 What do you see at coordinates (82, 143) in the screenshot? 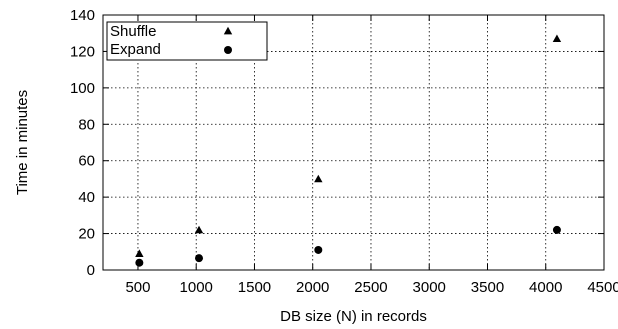
I see `y-tick-labels: 0 20 40 60 80 100 120 140` at bounding box center [82, 143].